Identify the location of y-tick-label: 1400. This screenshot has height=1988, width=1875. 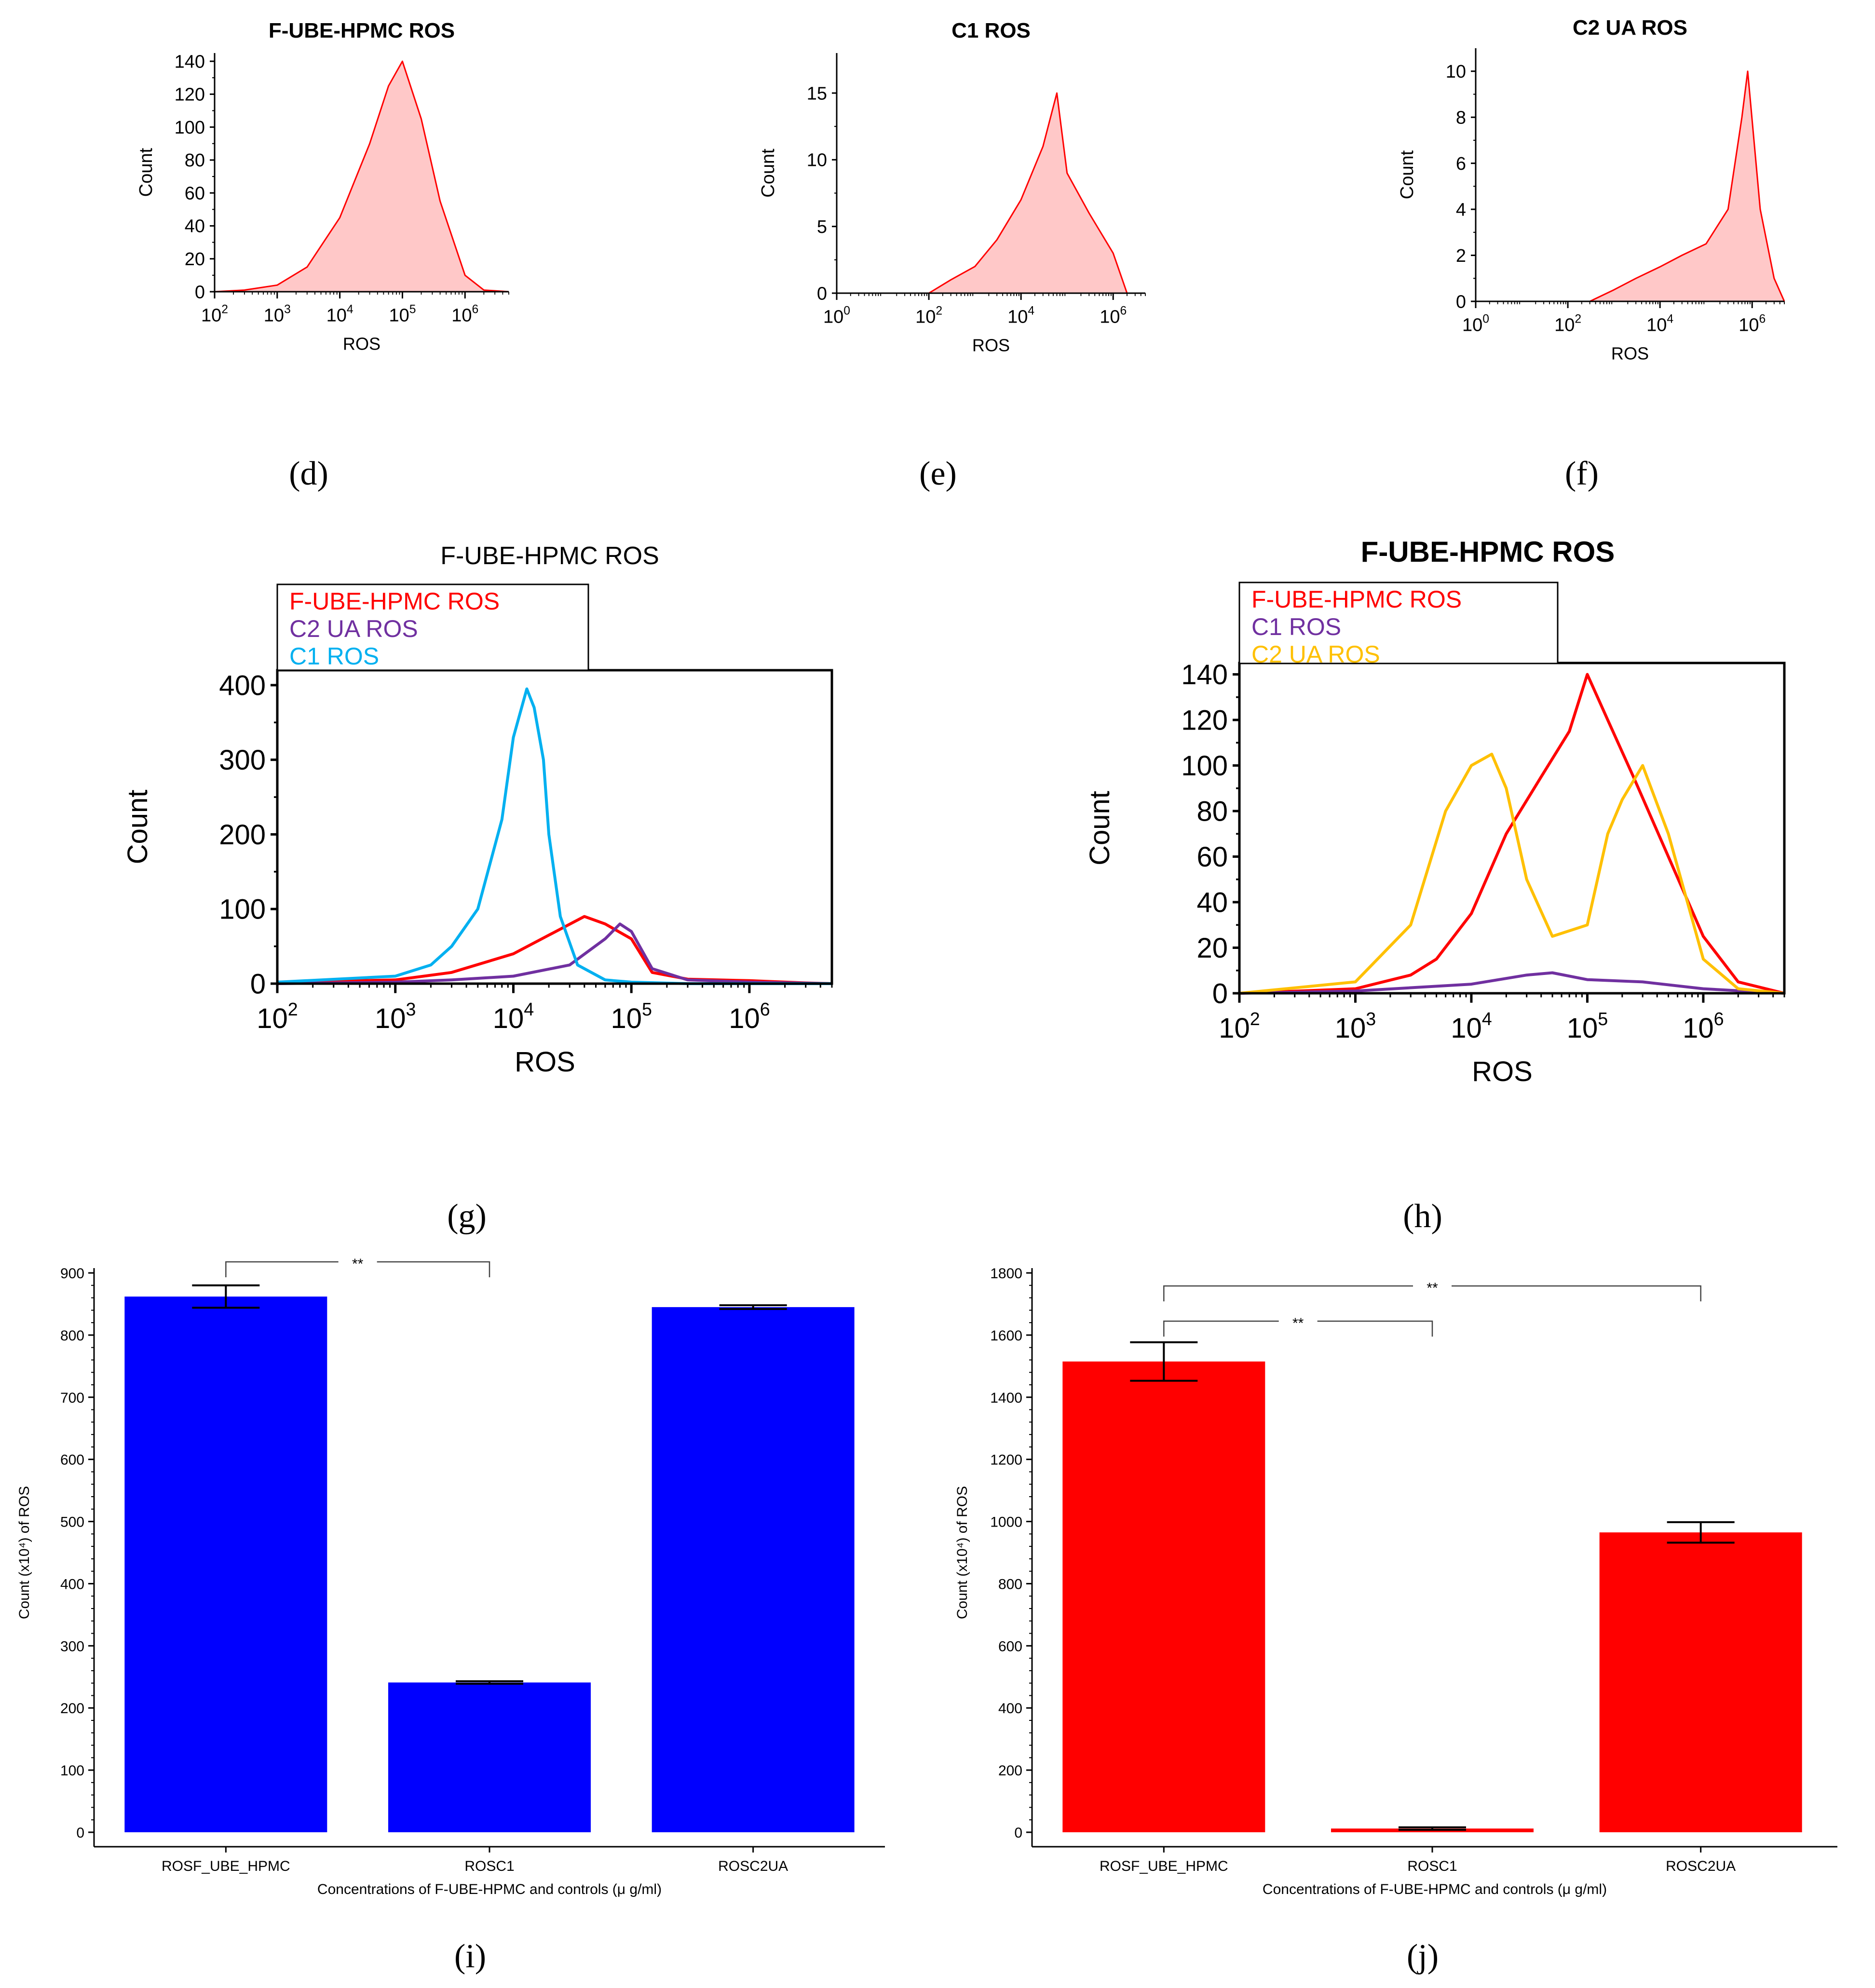
(1006, 1398).